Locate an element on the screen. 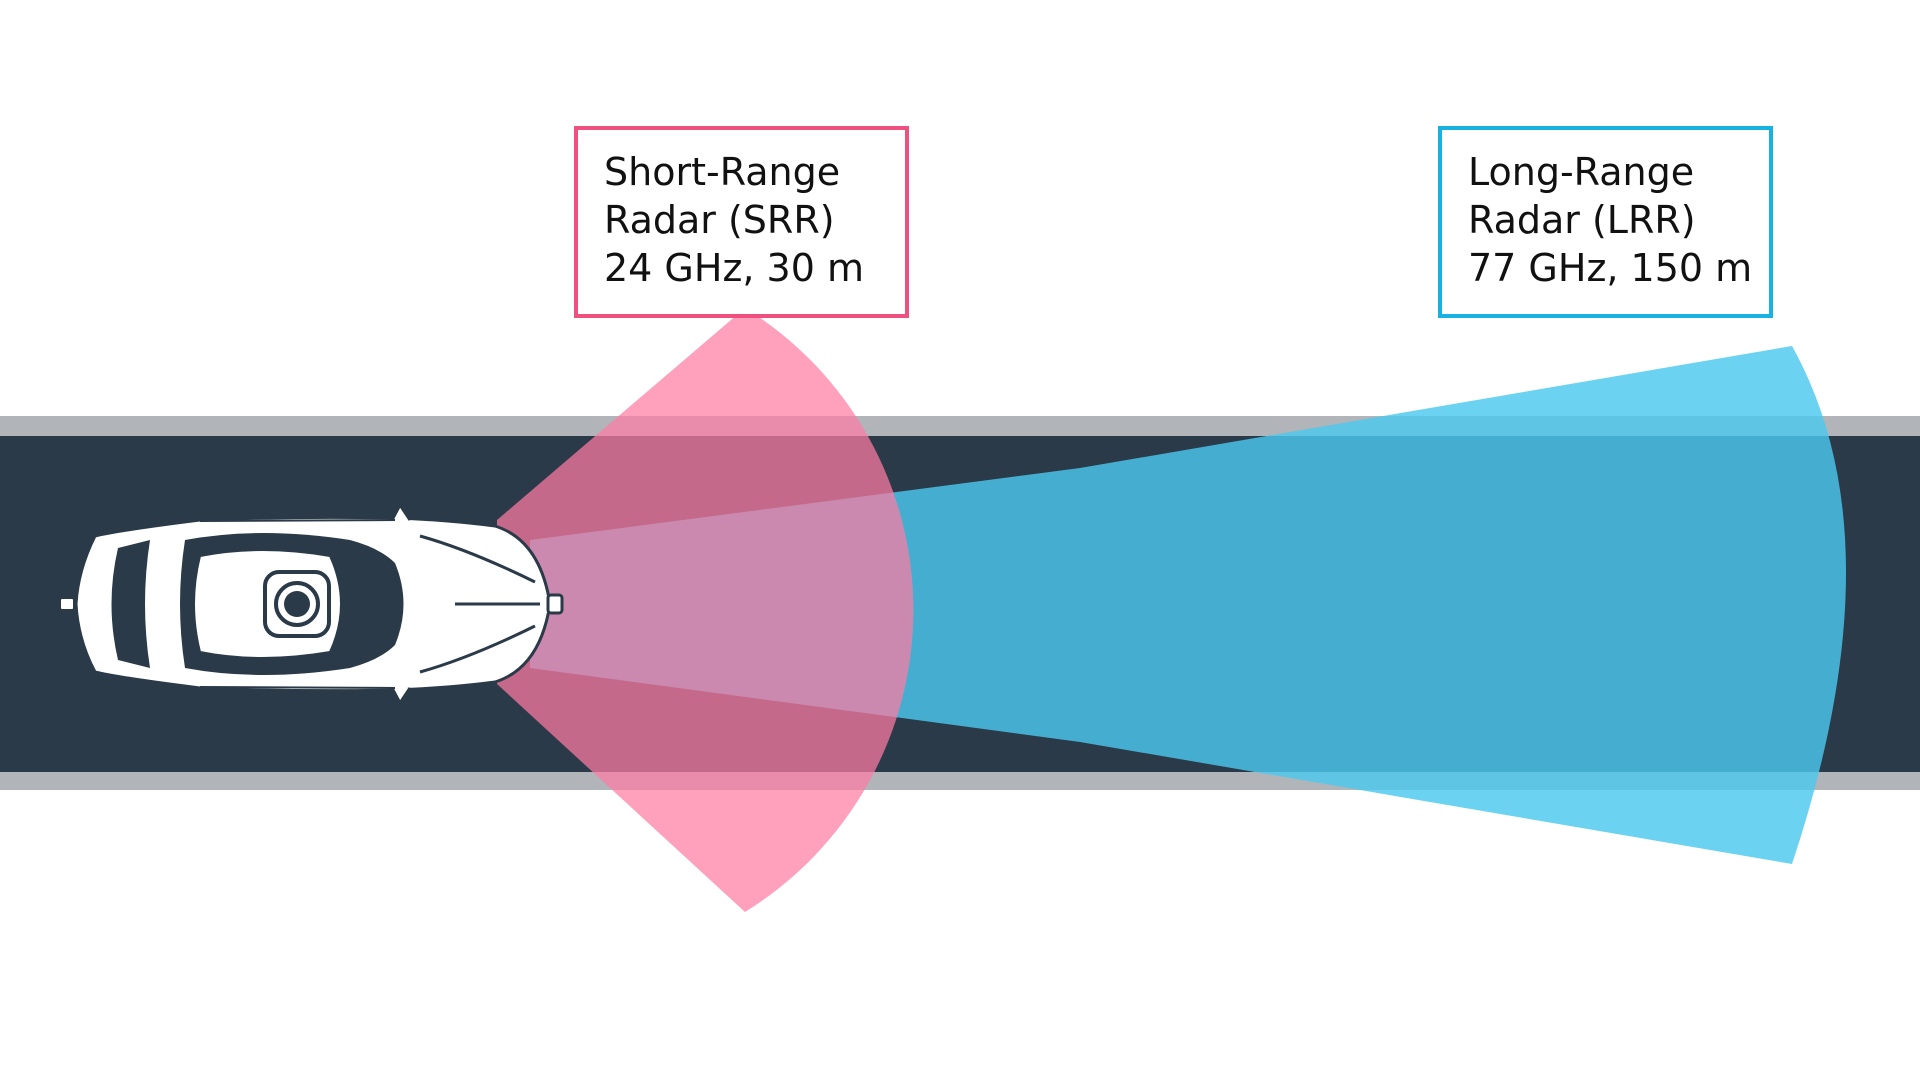  srr-label-line-3: 24 GHz, 30 m is located at coordinates (734, 268).